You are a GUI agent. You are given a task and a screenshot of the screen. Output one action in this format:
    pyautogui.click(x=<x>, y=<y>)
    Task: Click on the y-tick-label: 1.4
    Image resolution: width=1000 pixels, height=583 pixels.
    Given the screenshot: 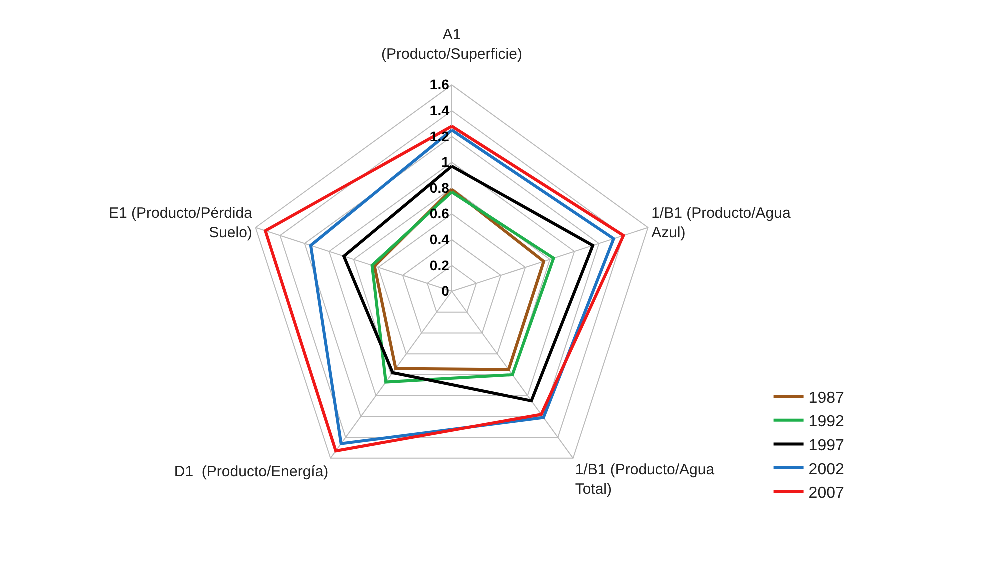 What is the action you would take?
    pyautogui.click(x=440, y=110)
    